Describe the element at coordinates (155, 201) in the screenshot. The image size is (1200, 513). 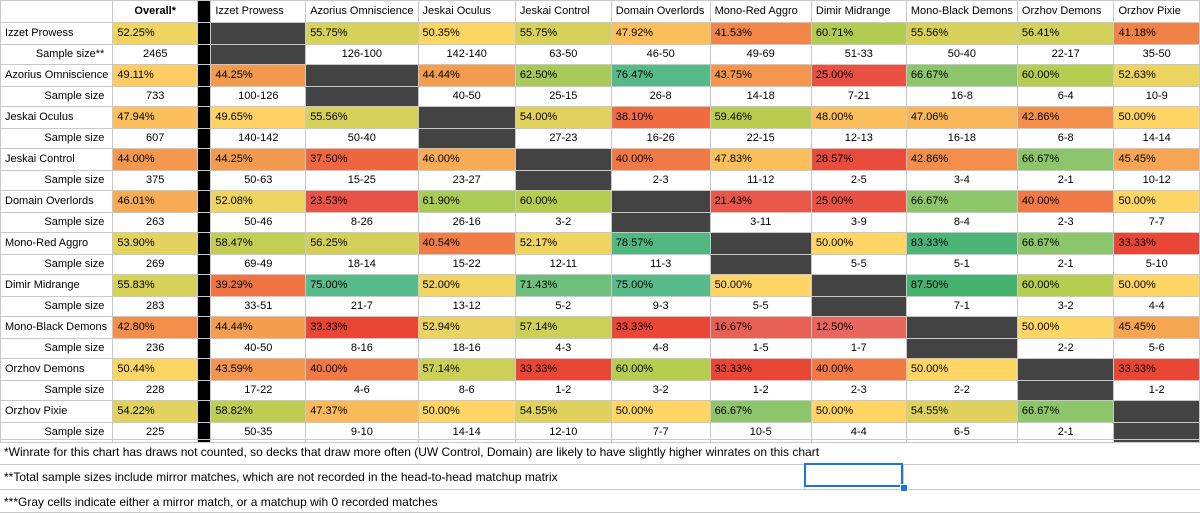
I see `overall-winrate: 46.01%` at that location.